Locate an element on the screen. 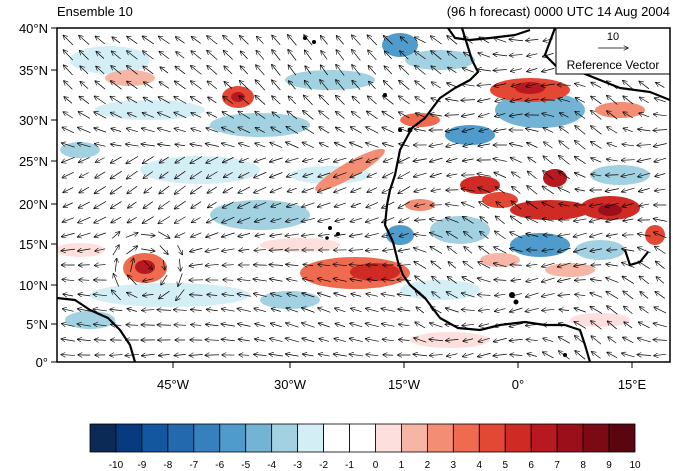  mediterranean-coast is located at coordinates (606, 65).